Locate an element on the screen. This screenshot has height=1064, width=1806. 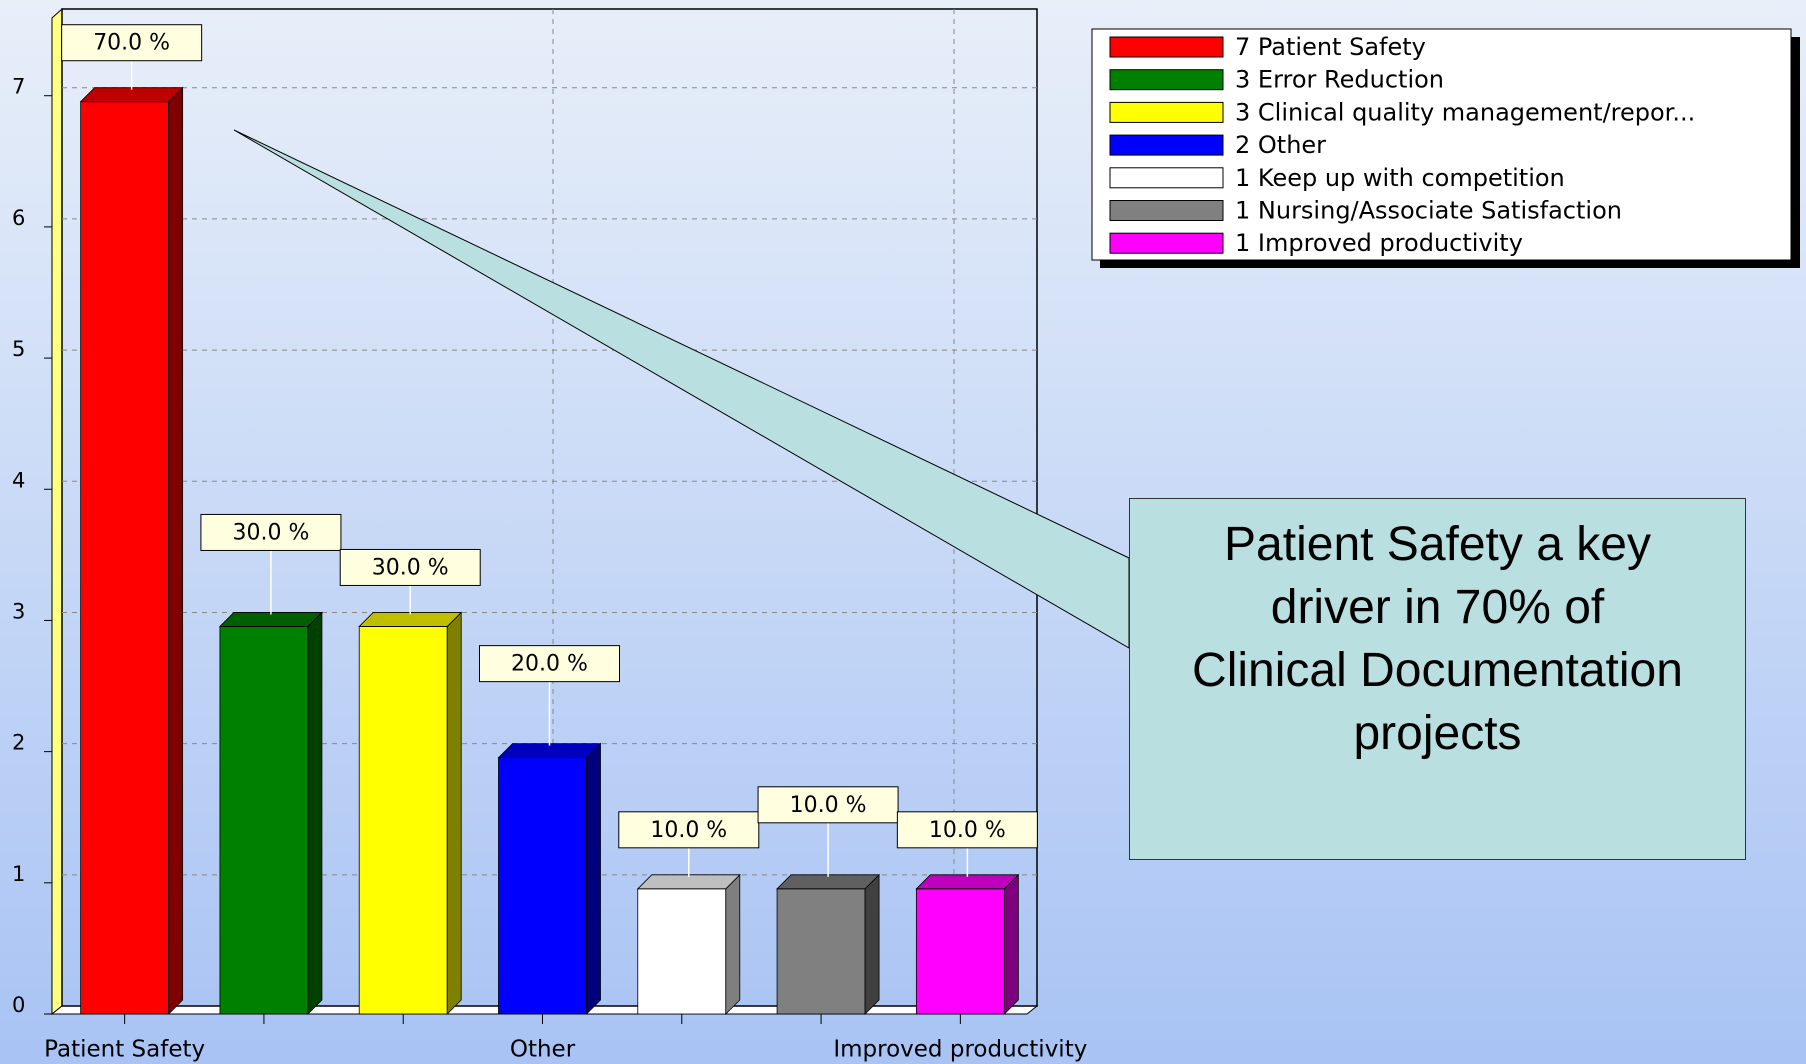
legend-label: 2 Other is located at coordinates (1280, 145).